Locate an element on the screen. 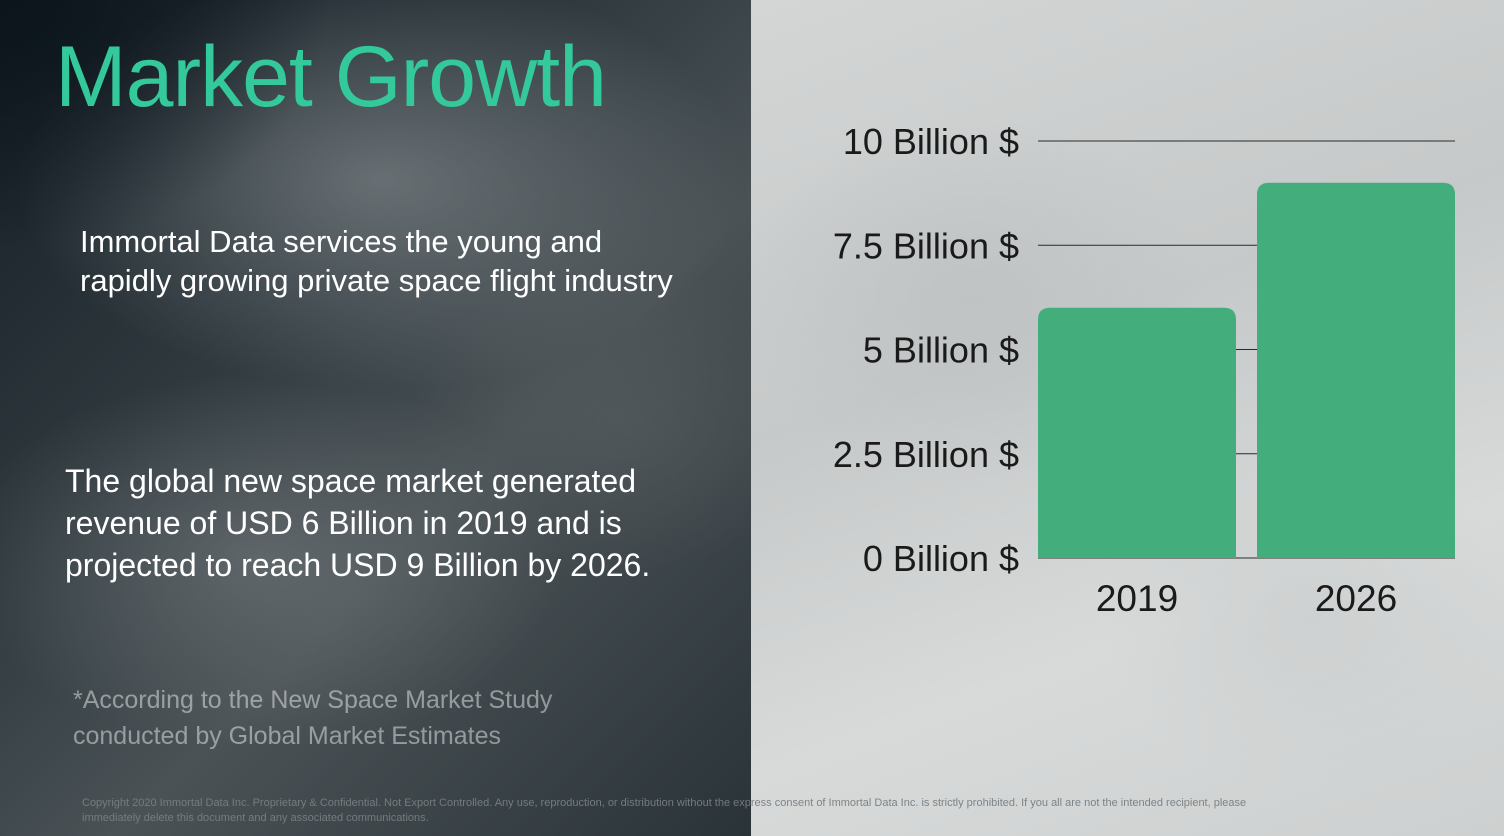 The width and height of the screenshot is (1504, 836). y-tick-label: 2.5 Billion $ is located at coordinates (926, 454).